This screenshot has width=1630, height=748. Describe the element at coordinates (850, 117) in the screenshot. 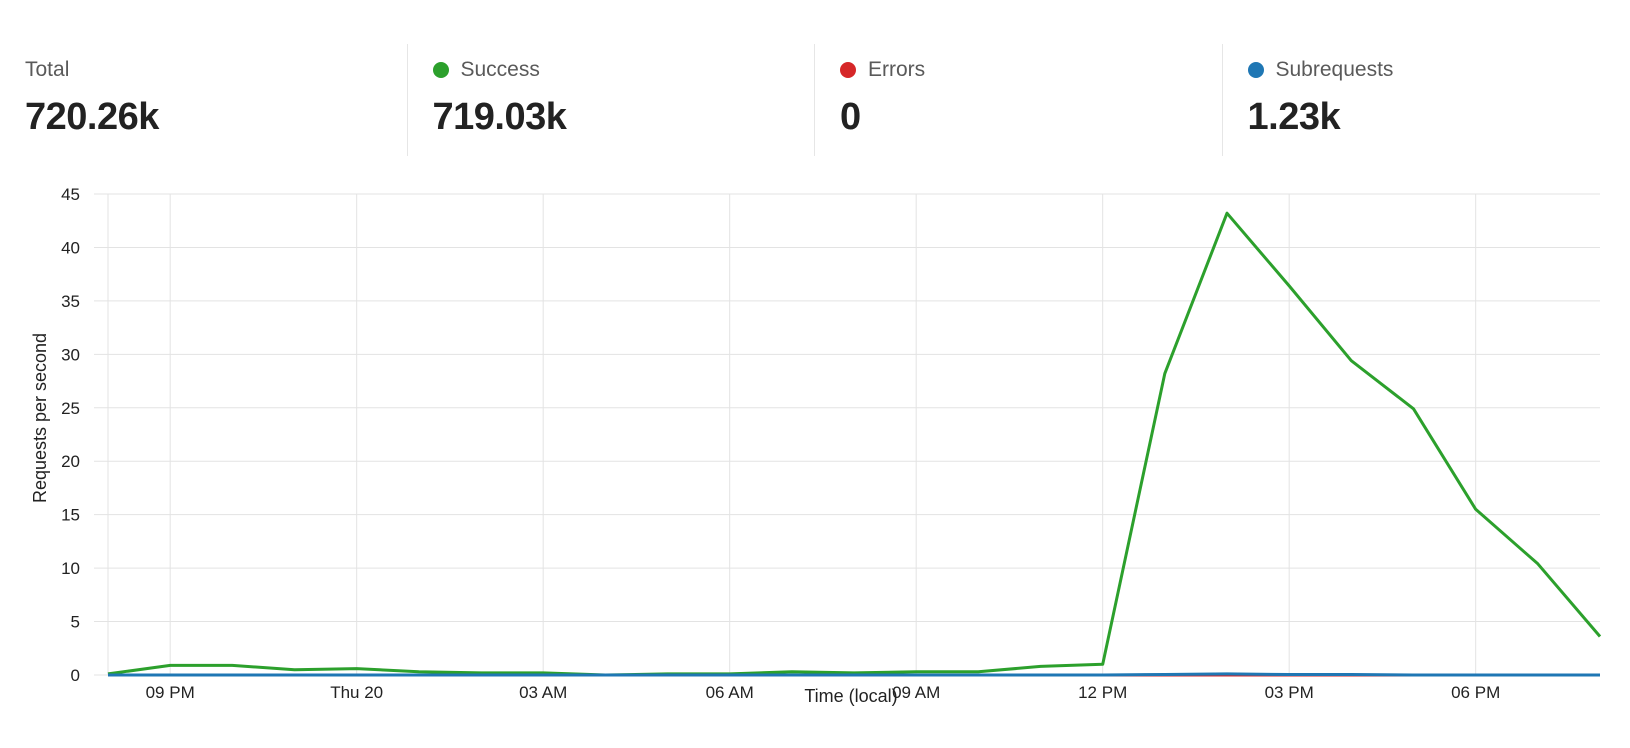

I see `stat-errors-value: 0` at that location.